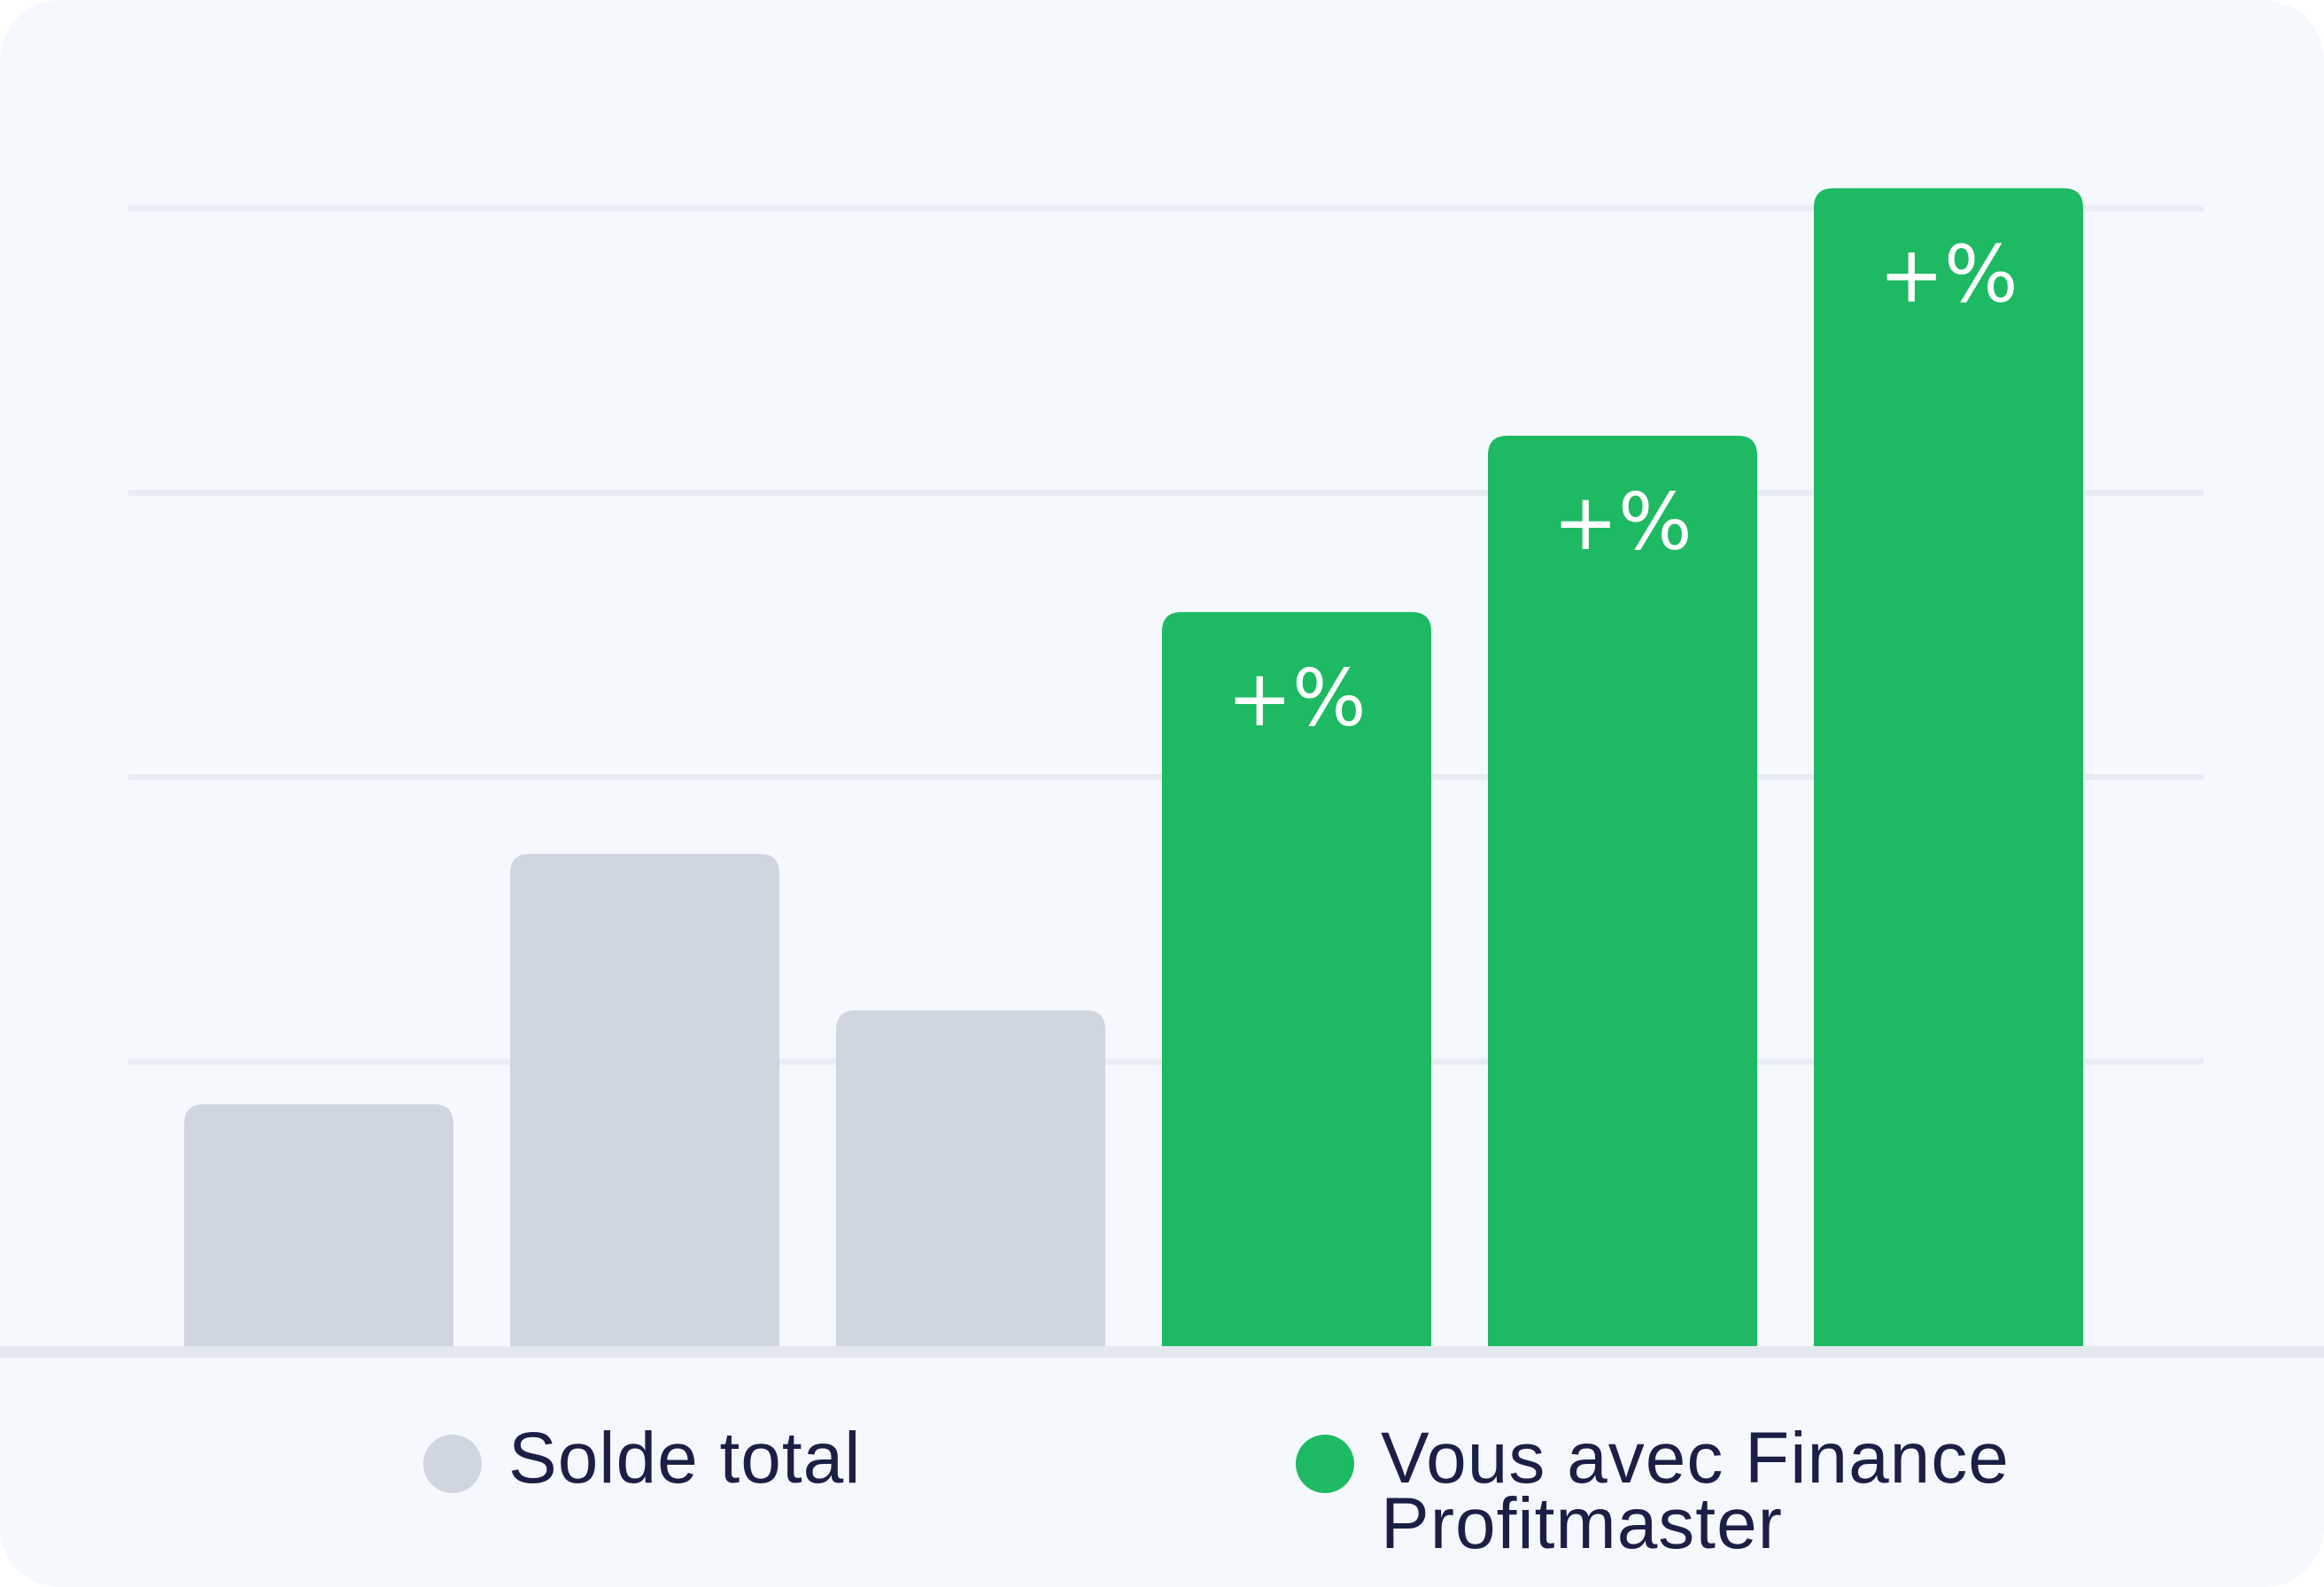 This screenshot has height=1587, width=2324. I want to click on legend-item-finance-profitmaster: Vous avec Finance Profitmaster, so click(1701, 1491).